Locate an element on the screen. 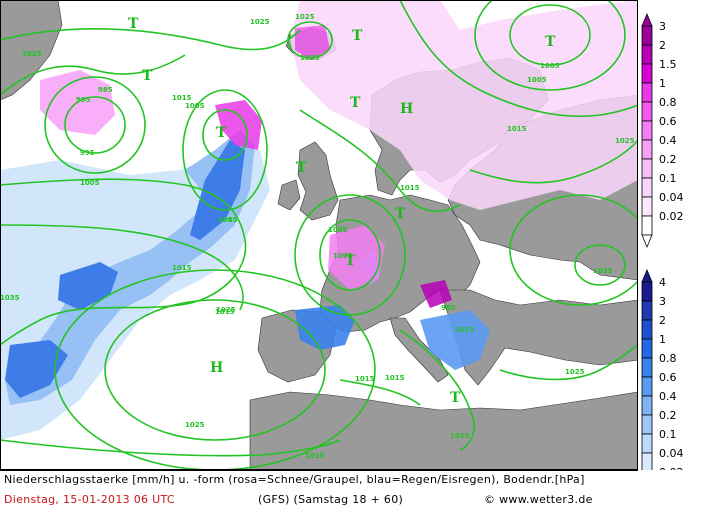 This screenshot has width=704, height=514. snow-level-label: 1 is located at coordinates (662, 83).